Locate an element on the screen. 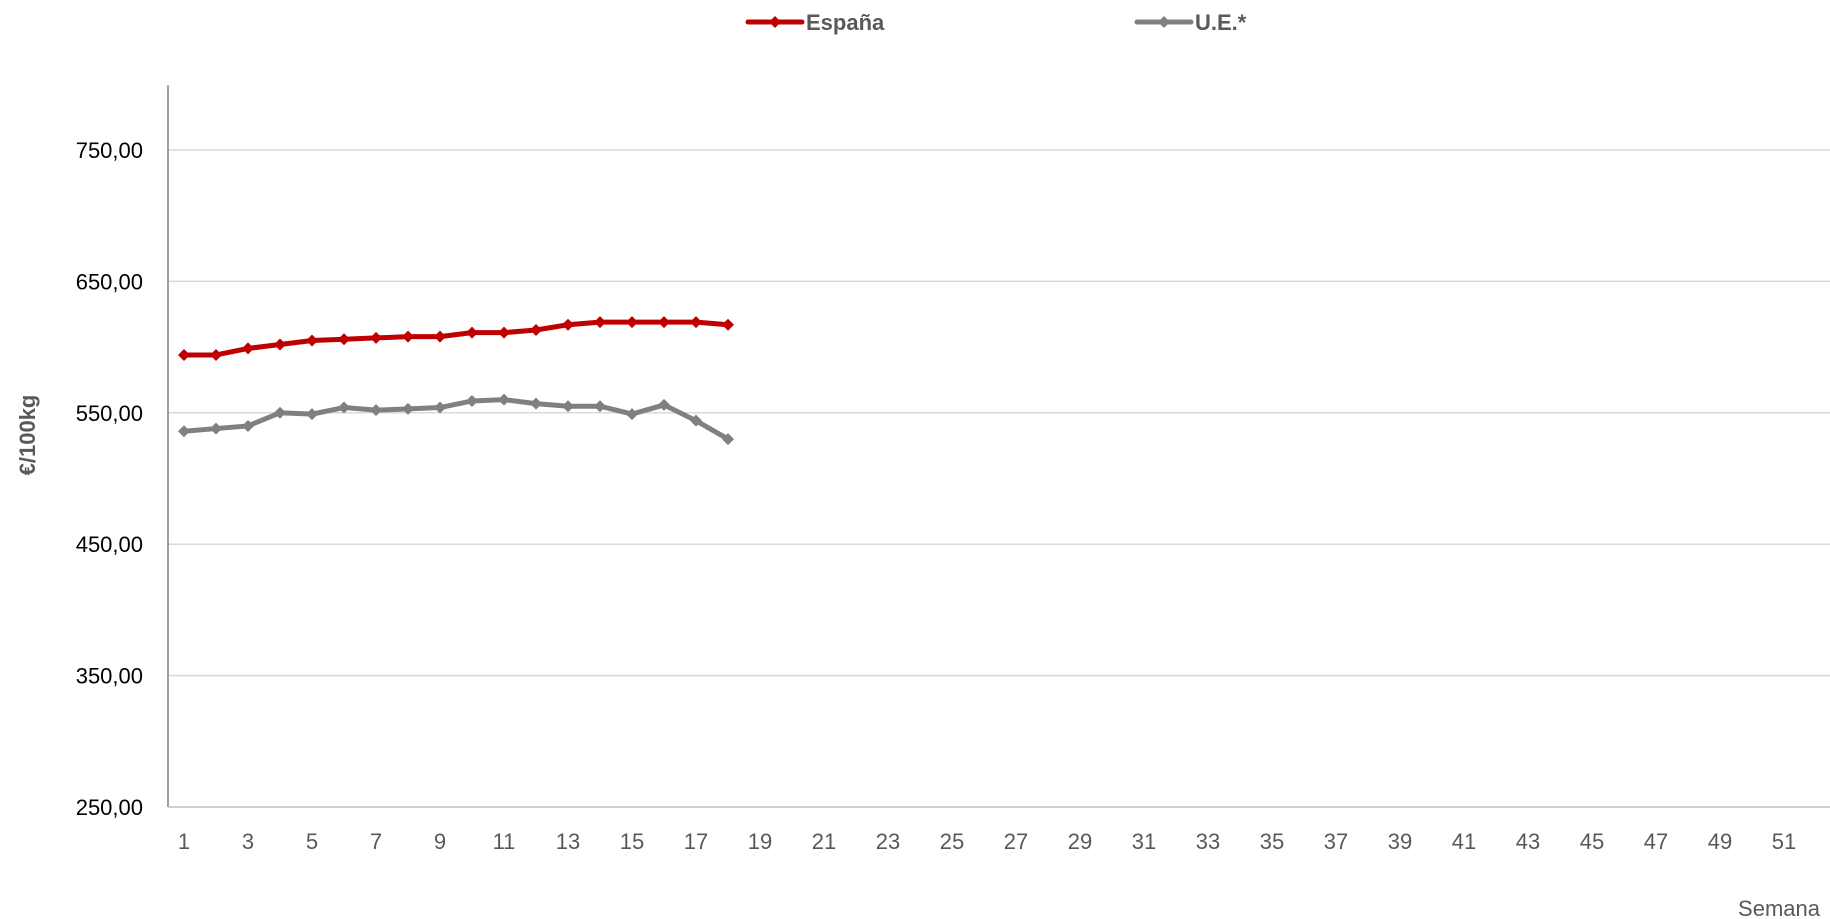 Image resolution: width=1830 pixels, height=919 pixels. x-tick-label: 5 is located at coordinates (312, 841).